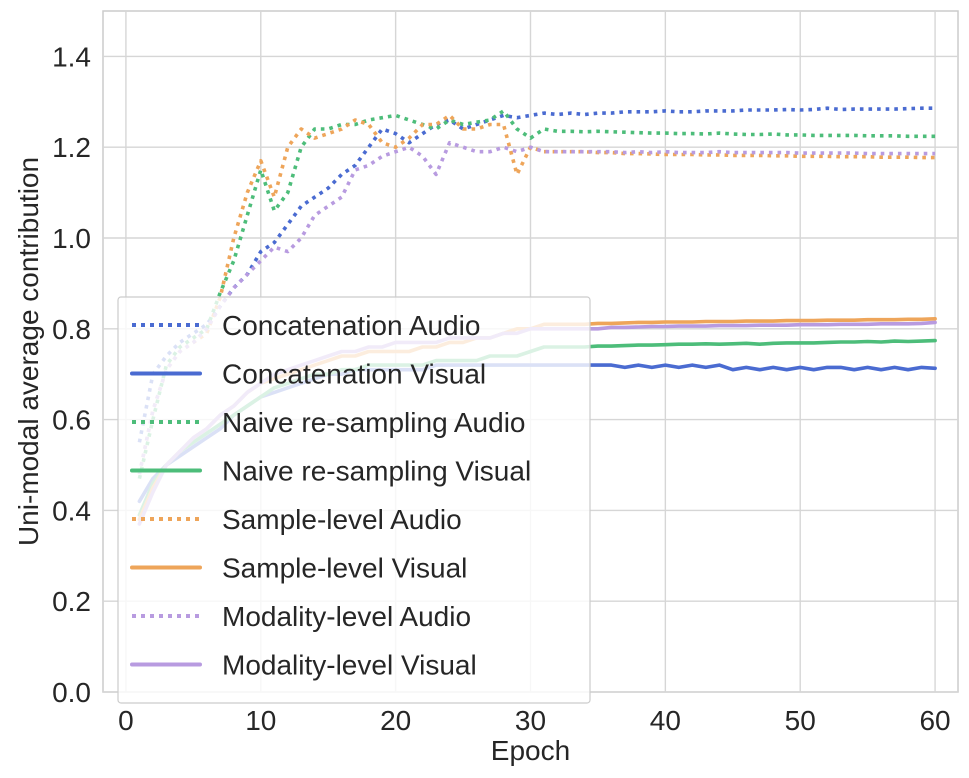  Describe the element at coordinates (346, 616) in the screenshot. I see `legend-label-modality-level-audio: Modality-level Audio` at that location.